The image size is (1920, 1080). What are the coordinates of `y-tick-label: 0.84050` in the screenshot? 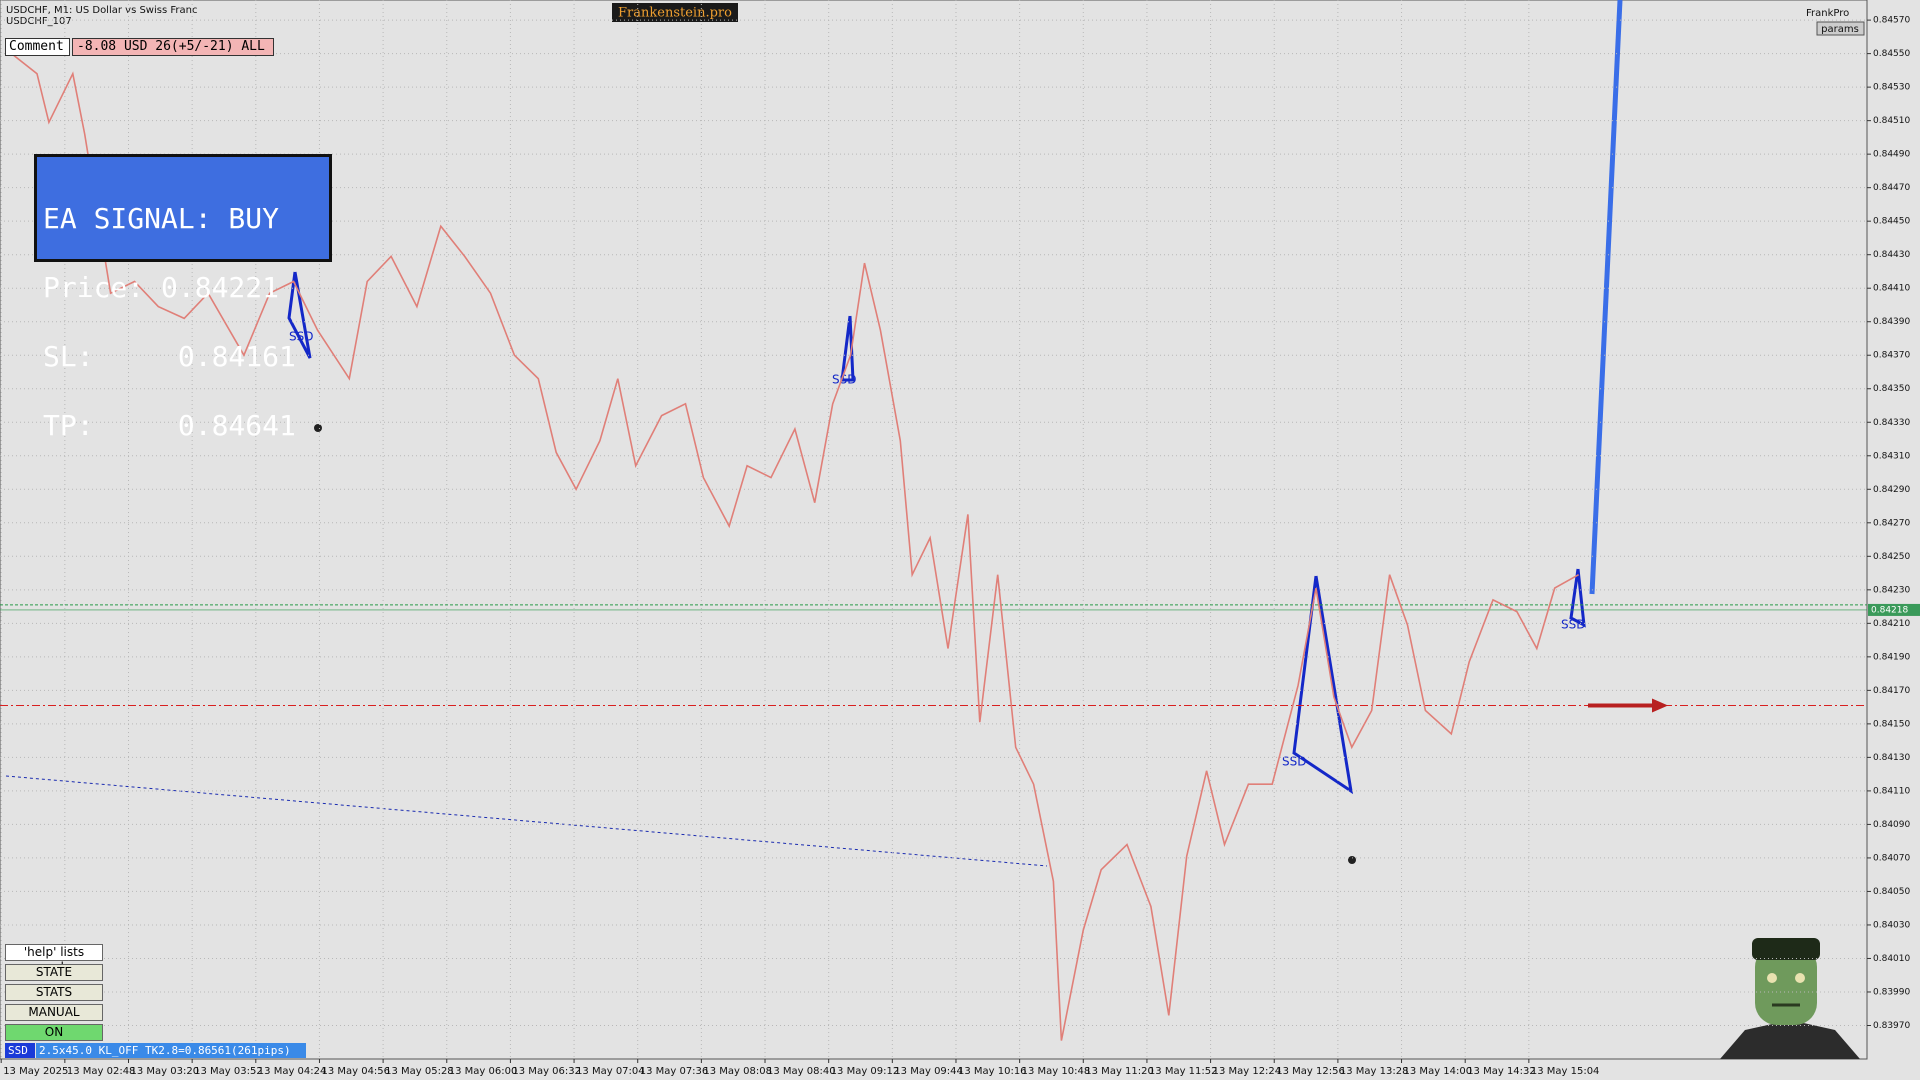 It's located at (1891, 892).